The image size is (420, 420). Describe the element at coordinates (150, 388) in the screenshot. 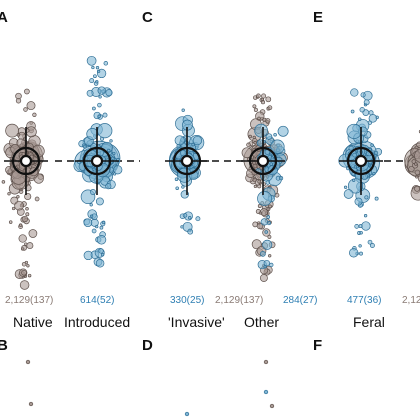

I see `lower-panel-points` at that location.